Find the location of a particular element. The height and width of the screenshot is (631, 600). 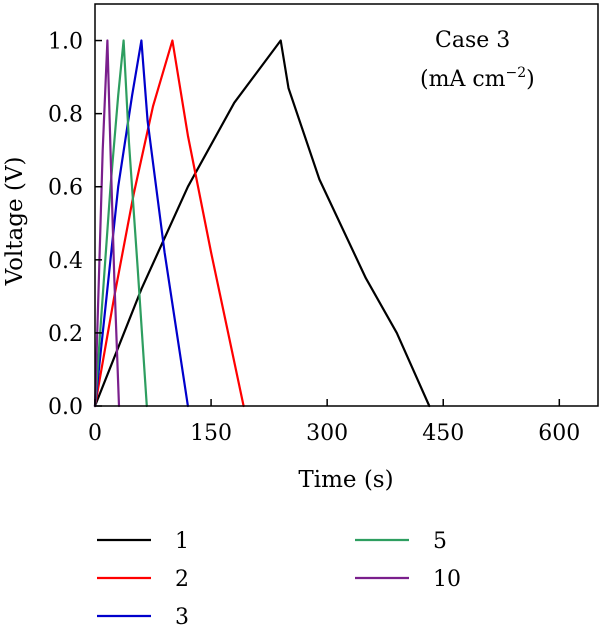

x-tick-label: 450 is located at coordinates (443, 433).